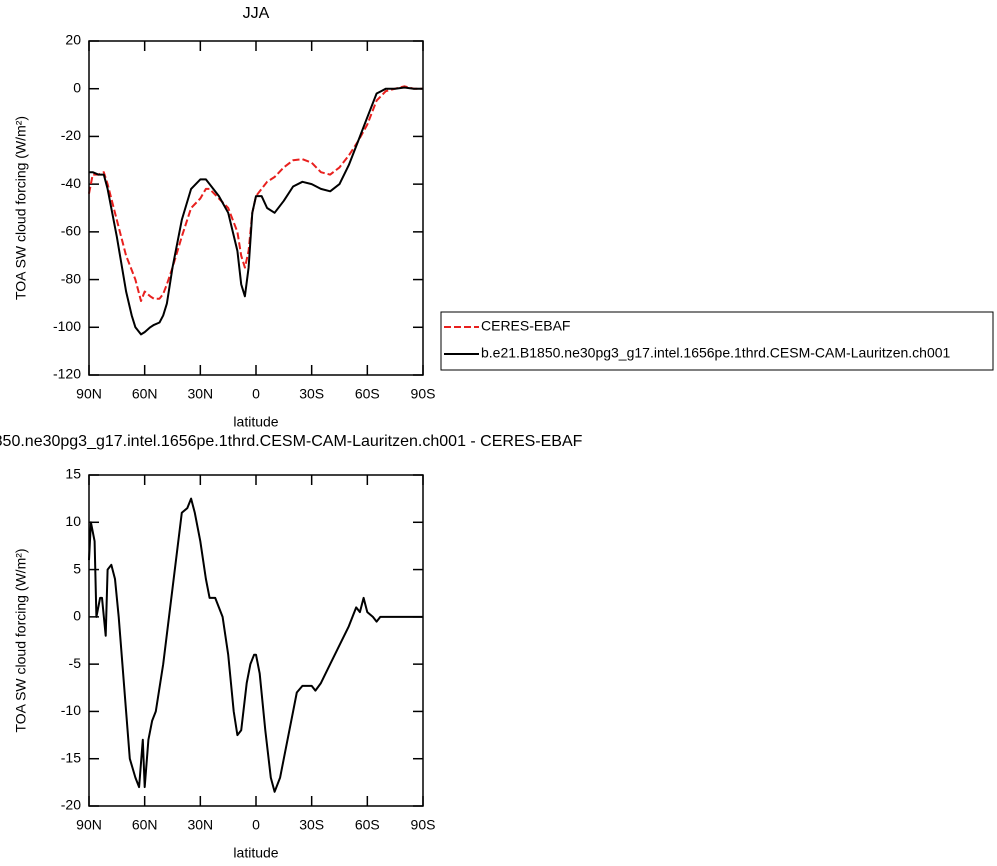 This screenshot has height=866, width=997. Describe the element at coordinates (73, 474) in the screenshot. I see `y-tick-label: 15` at that location.